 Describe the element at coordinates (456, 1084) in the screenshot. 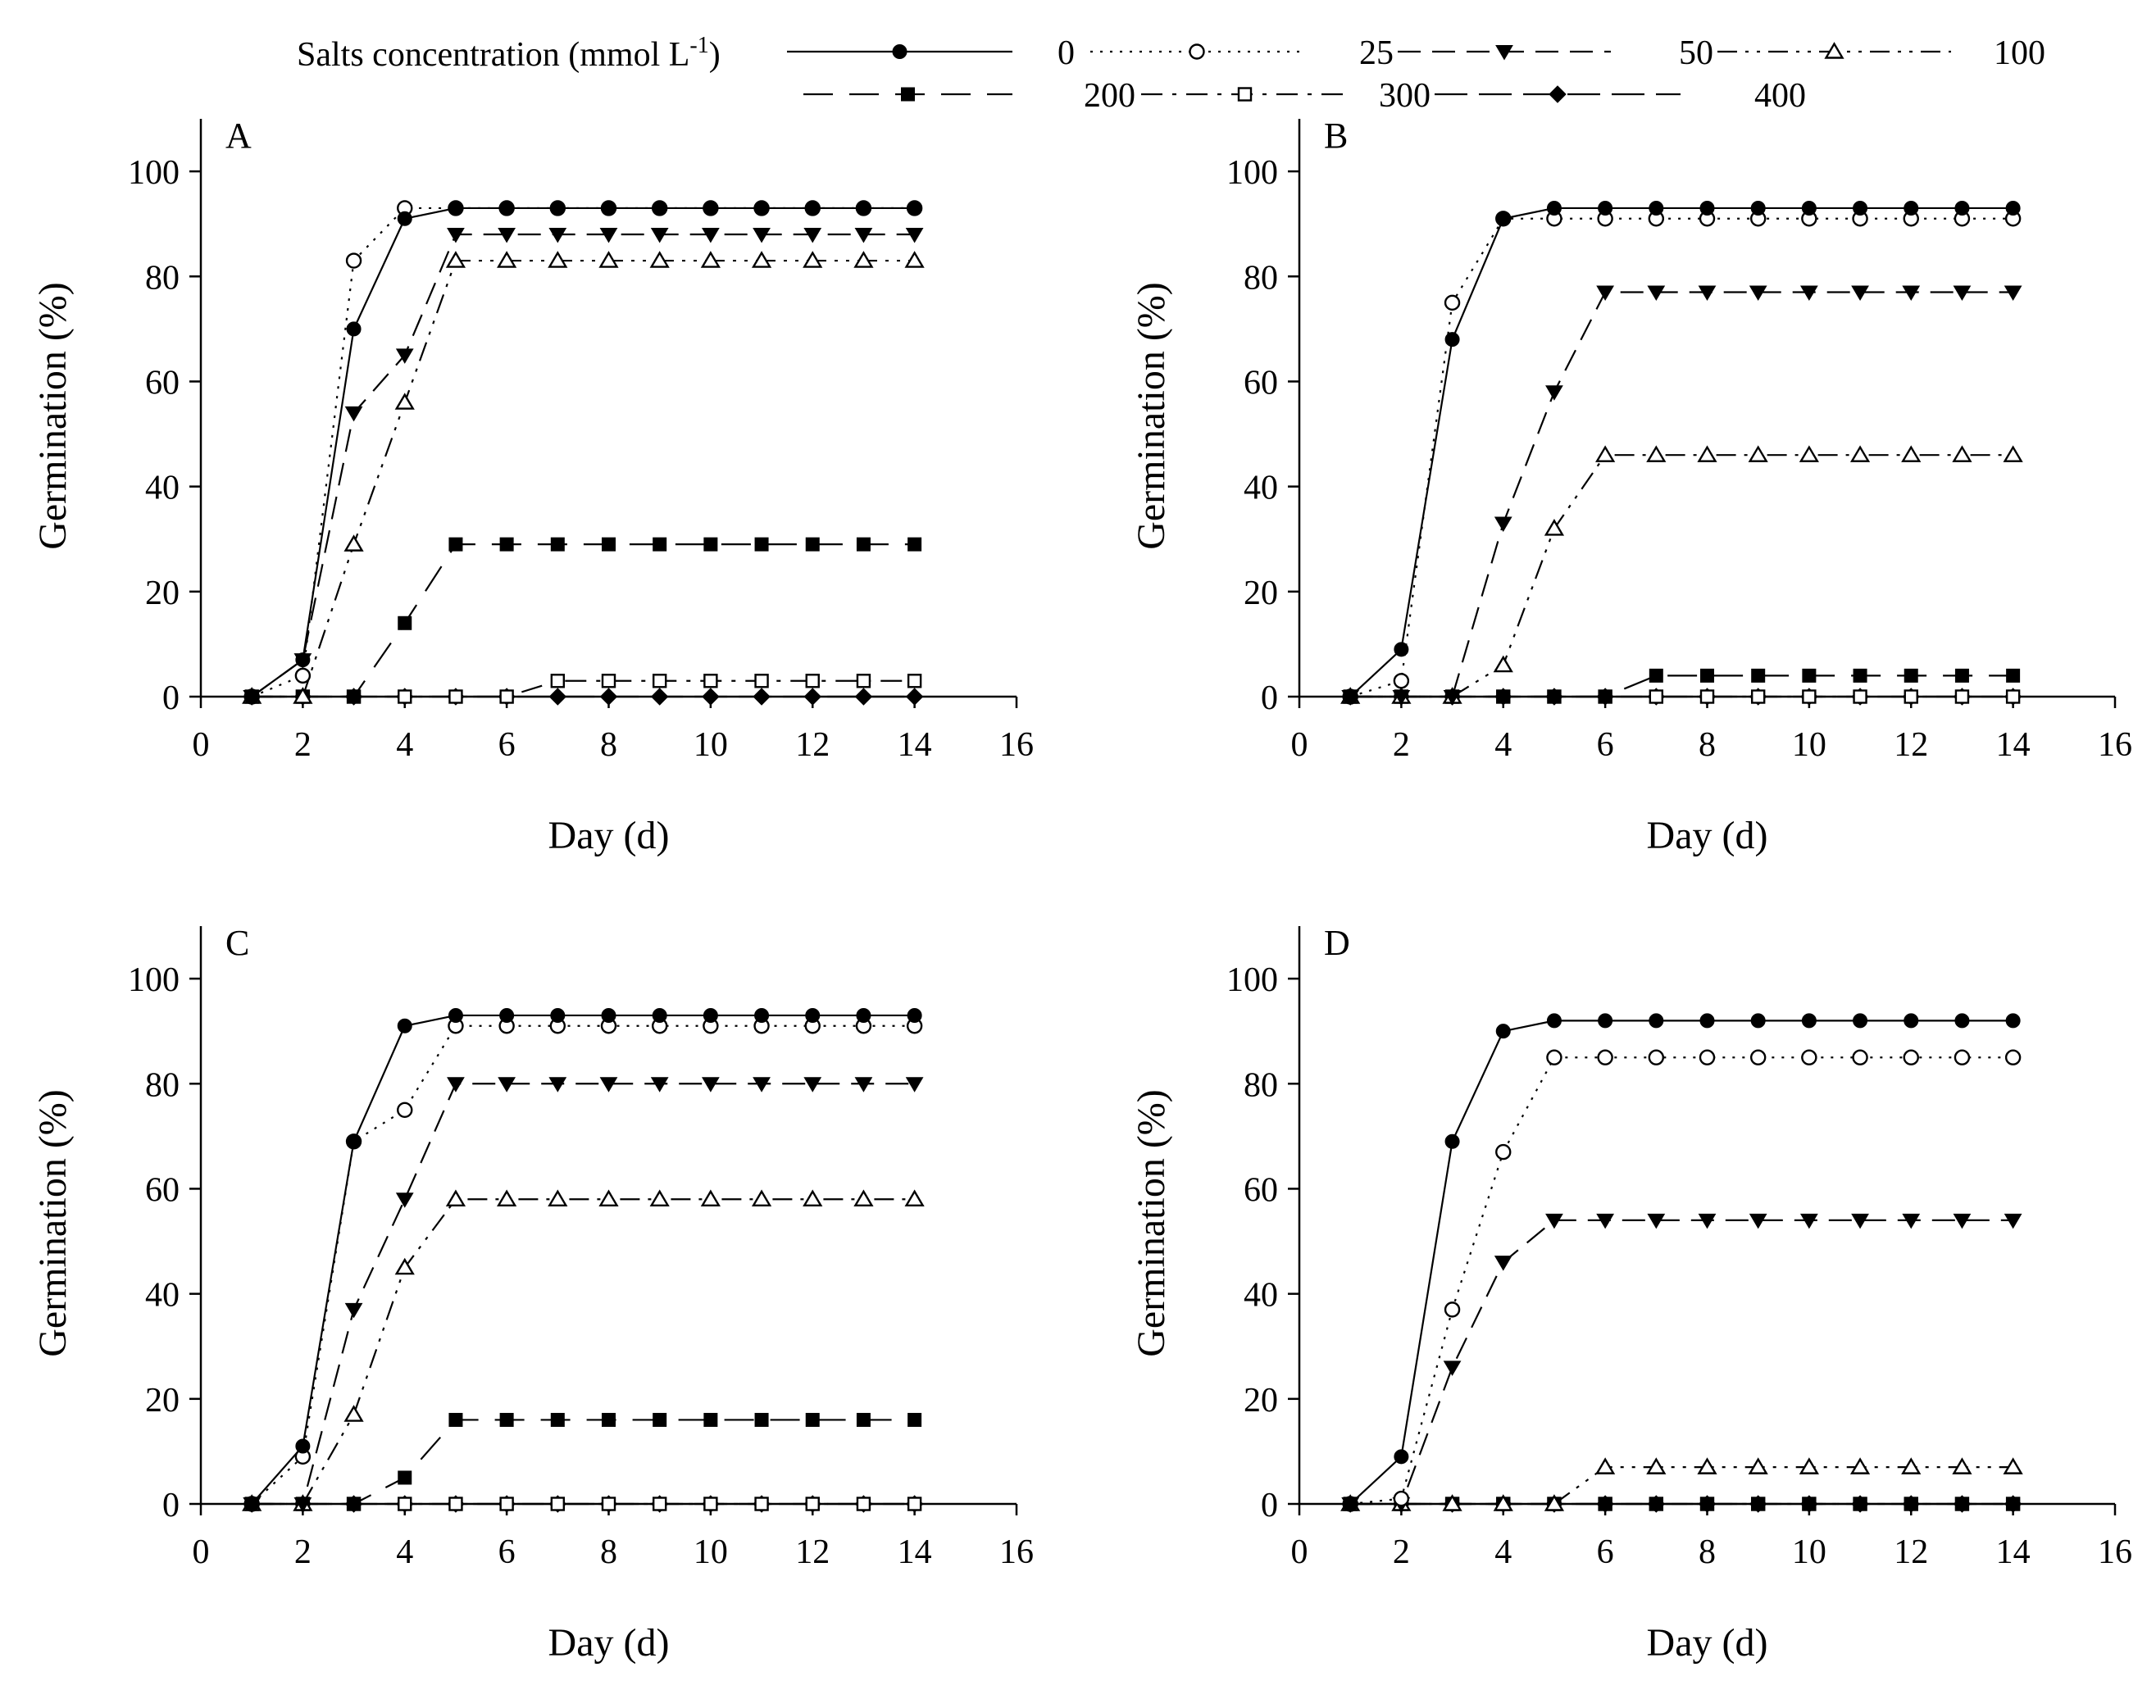

I see `point-50-c-day5` at that location.